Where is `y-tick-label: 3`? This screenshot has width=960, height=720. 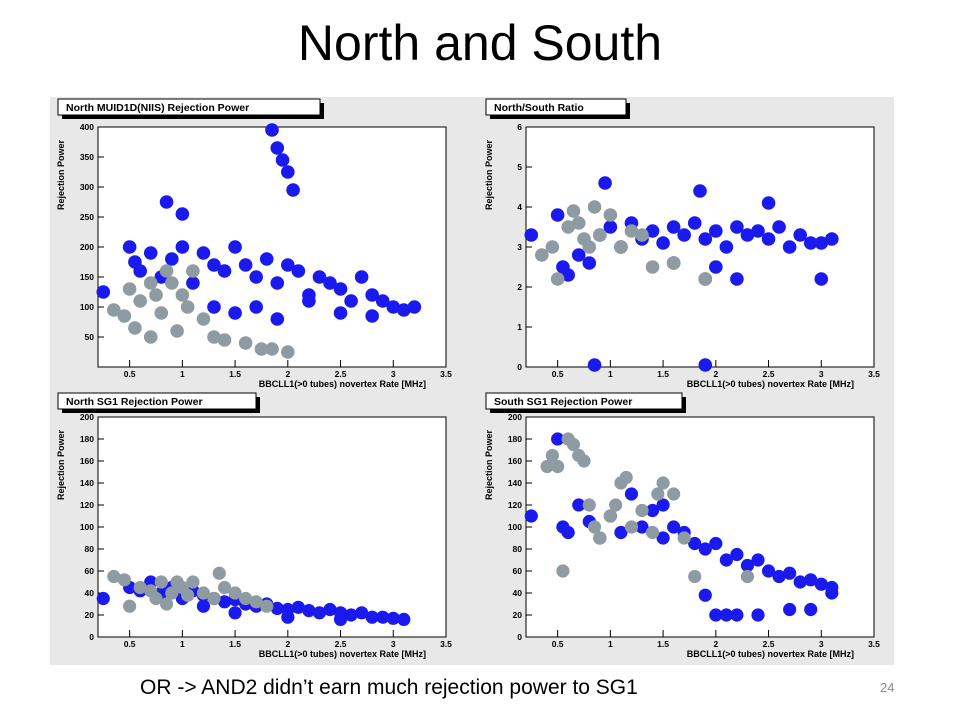
y-tick-label: 3 is located at coordinates (519, 247).